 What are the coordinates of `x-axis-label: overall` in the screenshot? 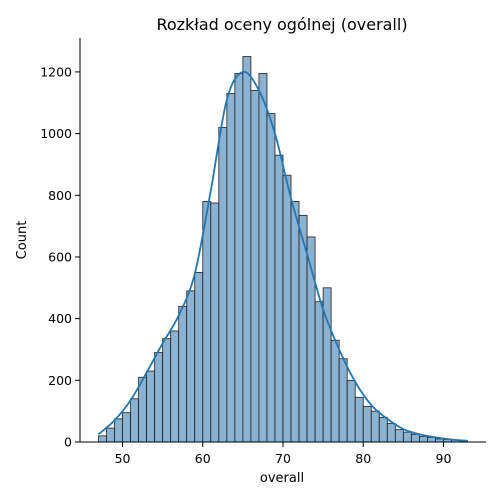 It's located at (282, 478).